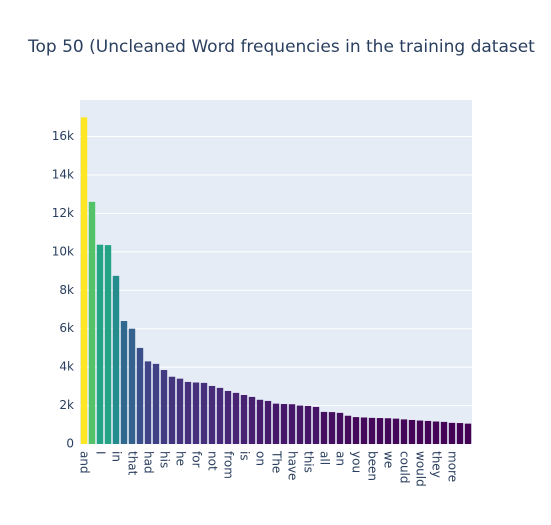  Describe the element at coordinates (453, 466) in the screenshot. I see `x-tick-label: more` at that location.